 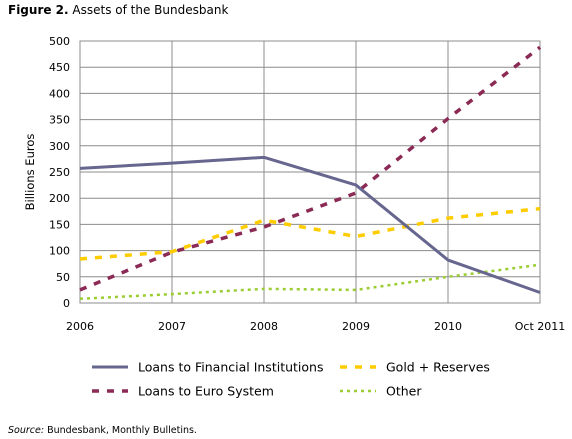 I want to click on y-tick-label: 300, so click(x=59, y=146).